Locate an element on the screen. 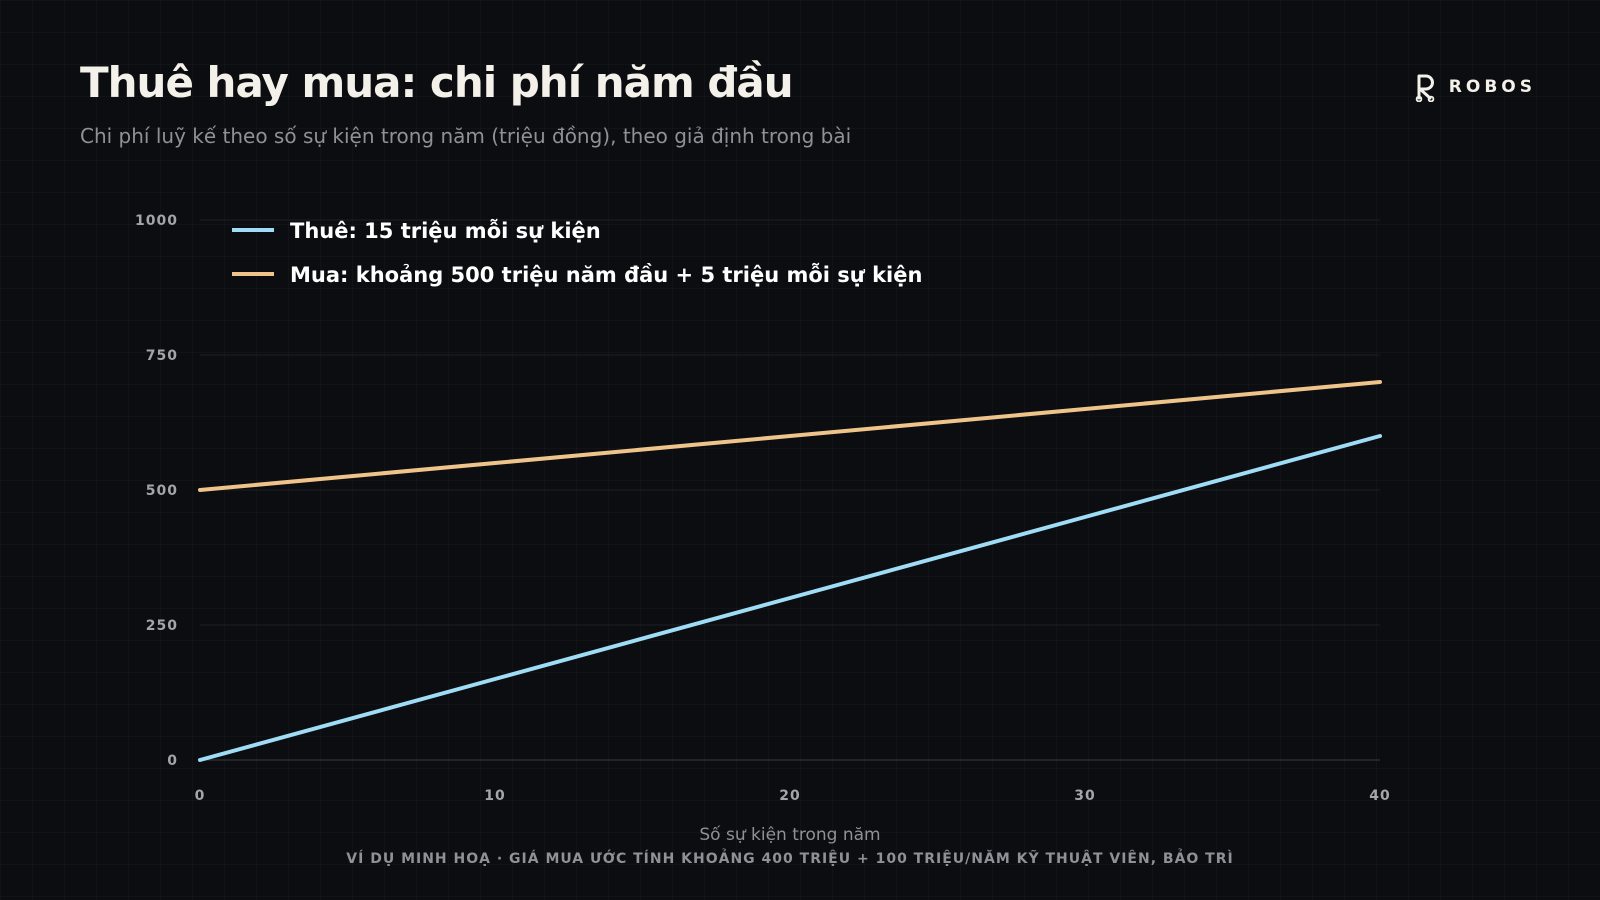 This screenshot has width=1600, height=900. x-axis-title: Số sự kiện trong năm is located at coordinates (789, 834).